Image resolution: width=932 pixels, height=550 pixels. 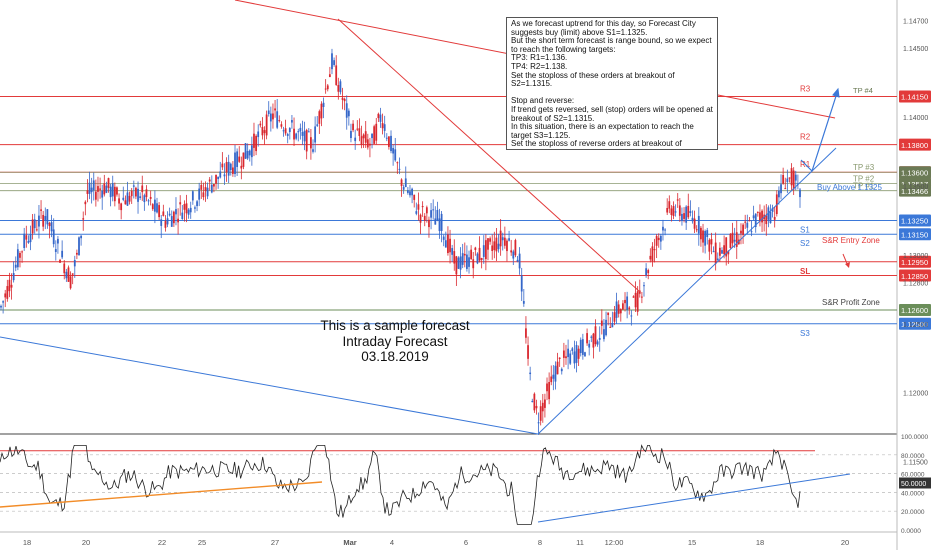 I want to click on price-tag, so click(x=915, y=261).